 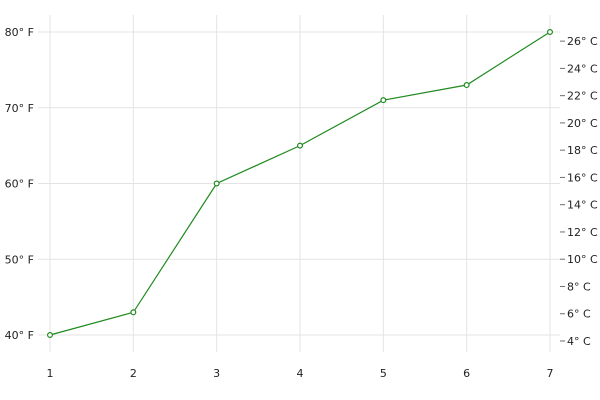 I want to click on y-right-tick-label: 24° C, so click(x=582, y=68).